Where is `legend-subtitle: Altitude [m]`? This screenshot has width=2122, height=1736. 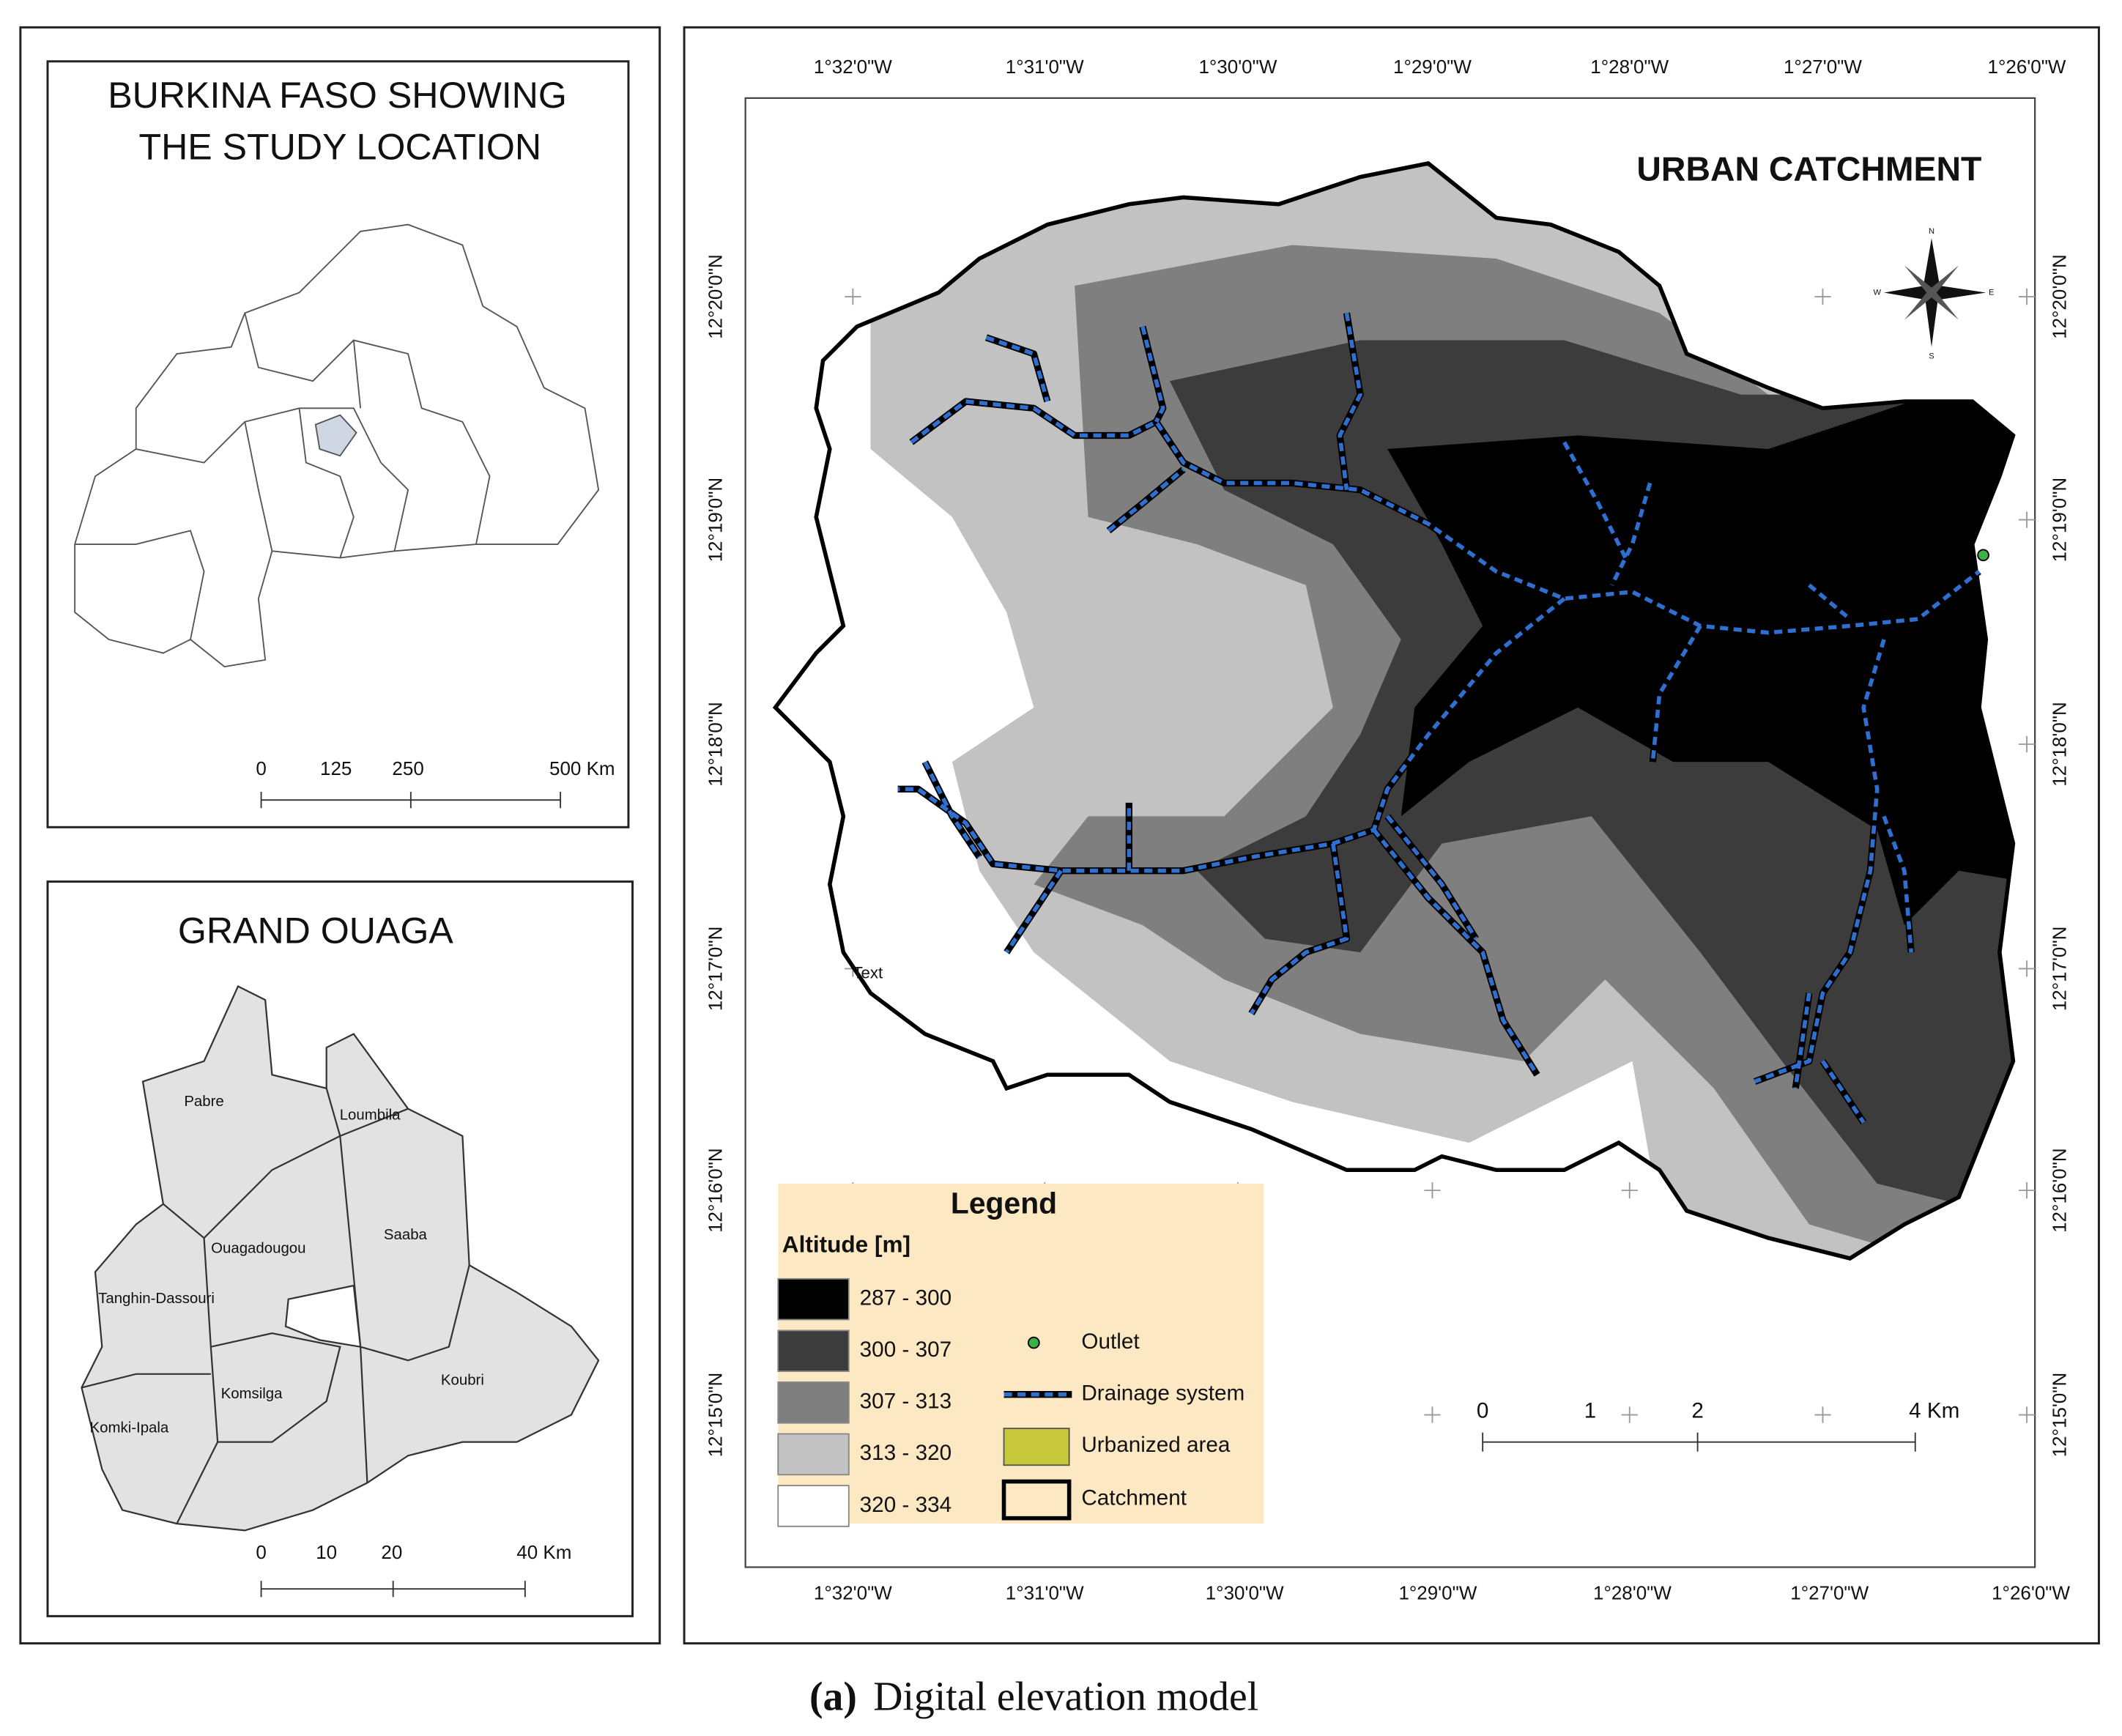
legend-subtitle: Altitude [m] is located at coordinates (846, 1244).